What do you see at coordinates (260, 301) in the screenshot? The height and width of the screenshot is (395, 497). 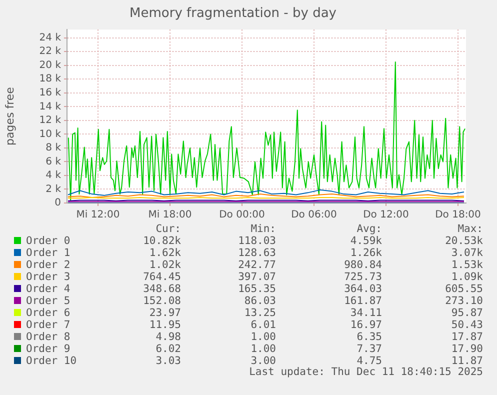 I see `text: 86.03` at bounding box center [260, 301].